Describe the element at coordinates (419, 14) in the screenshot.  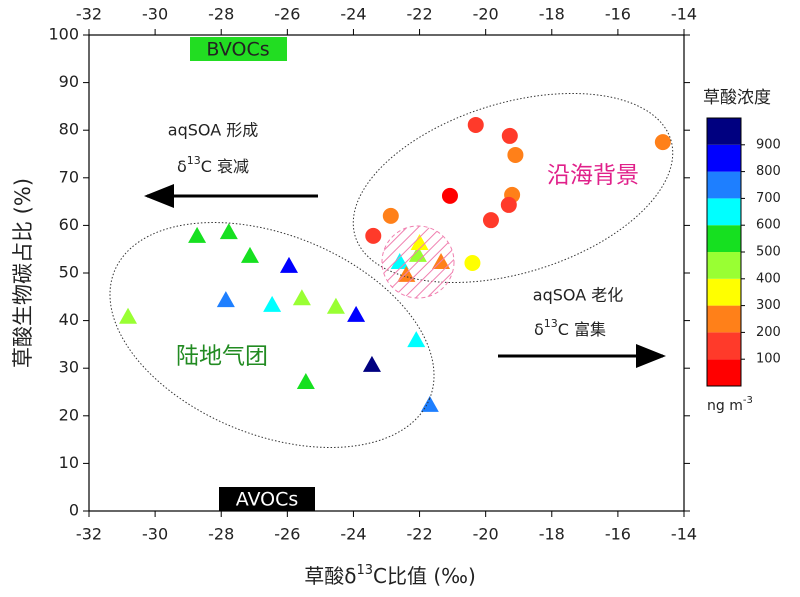
I see `x-top-tick-label: -22` at that location.